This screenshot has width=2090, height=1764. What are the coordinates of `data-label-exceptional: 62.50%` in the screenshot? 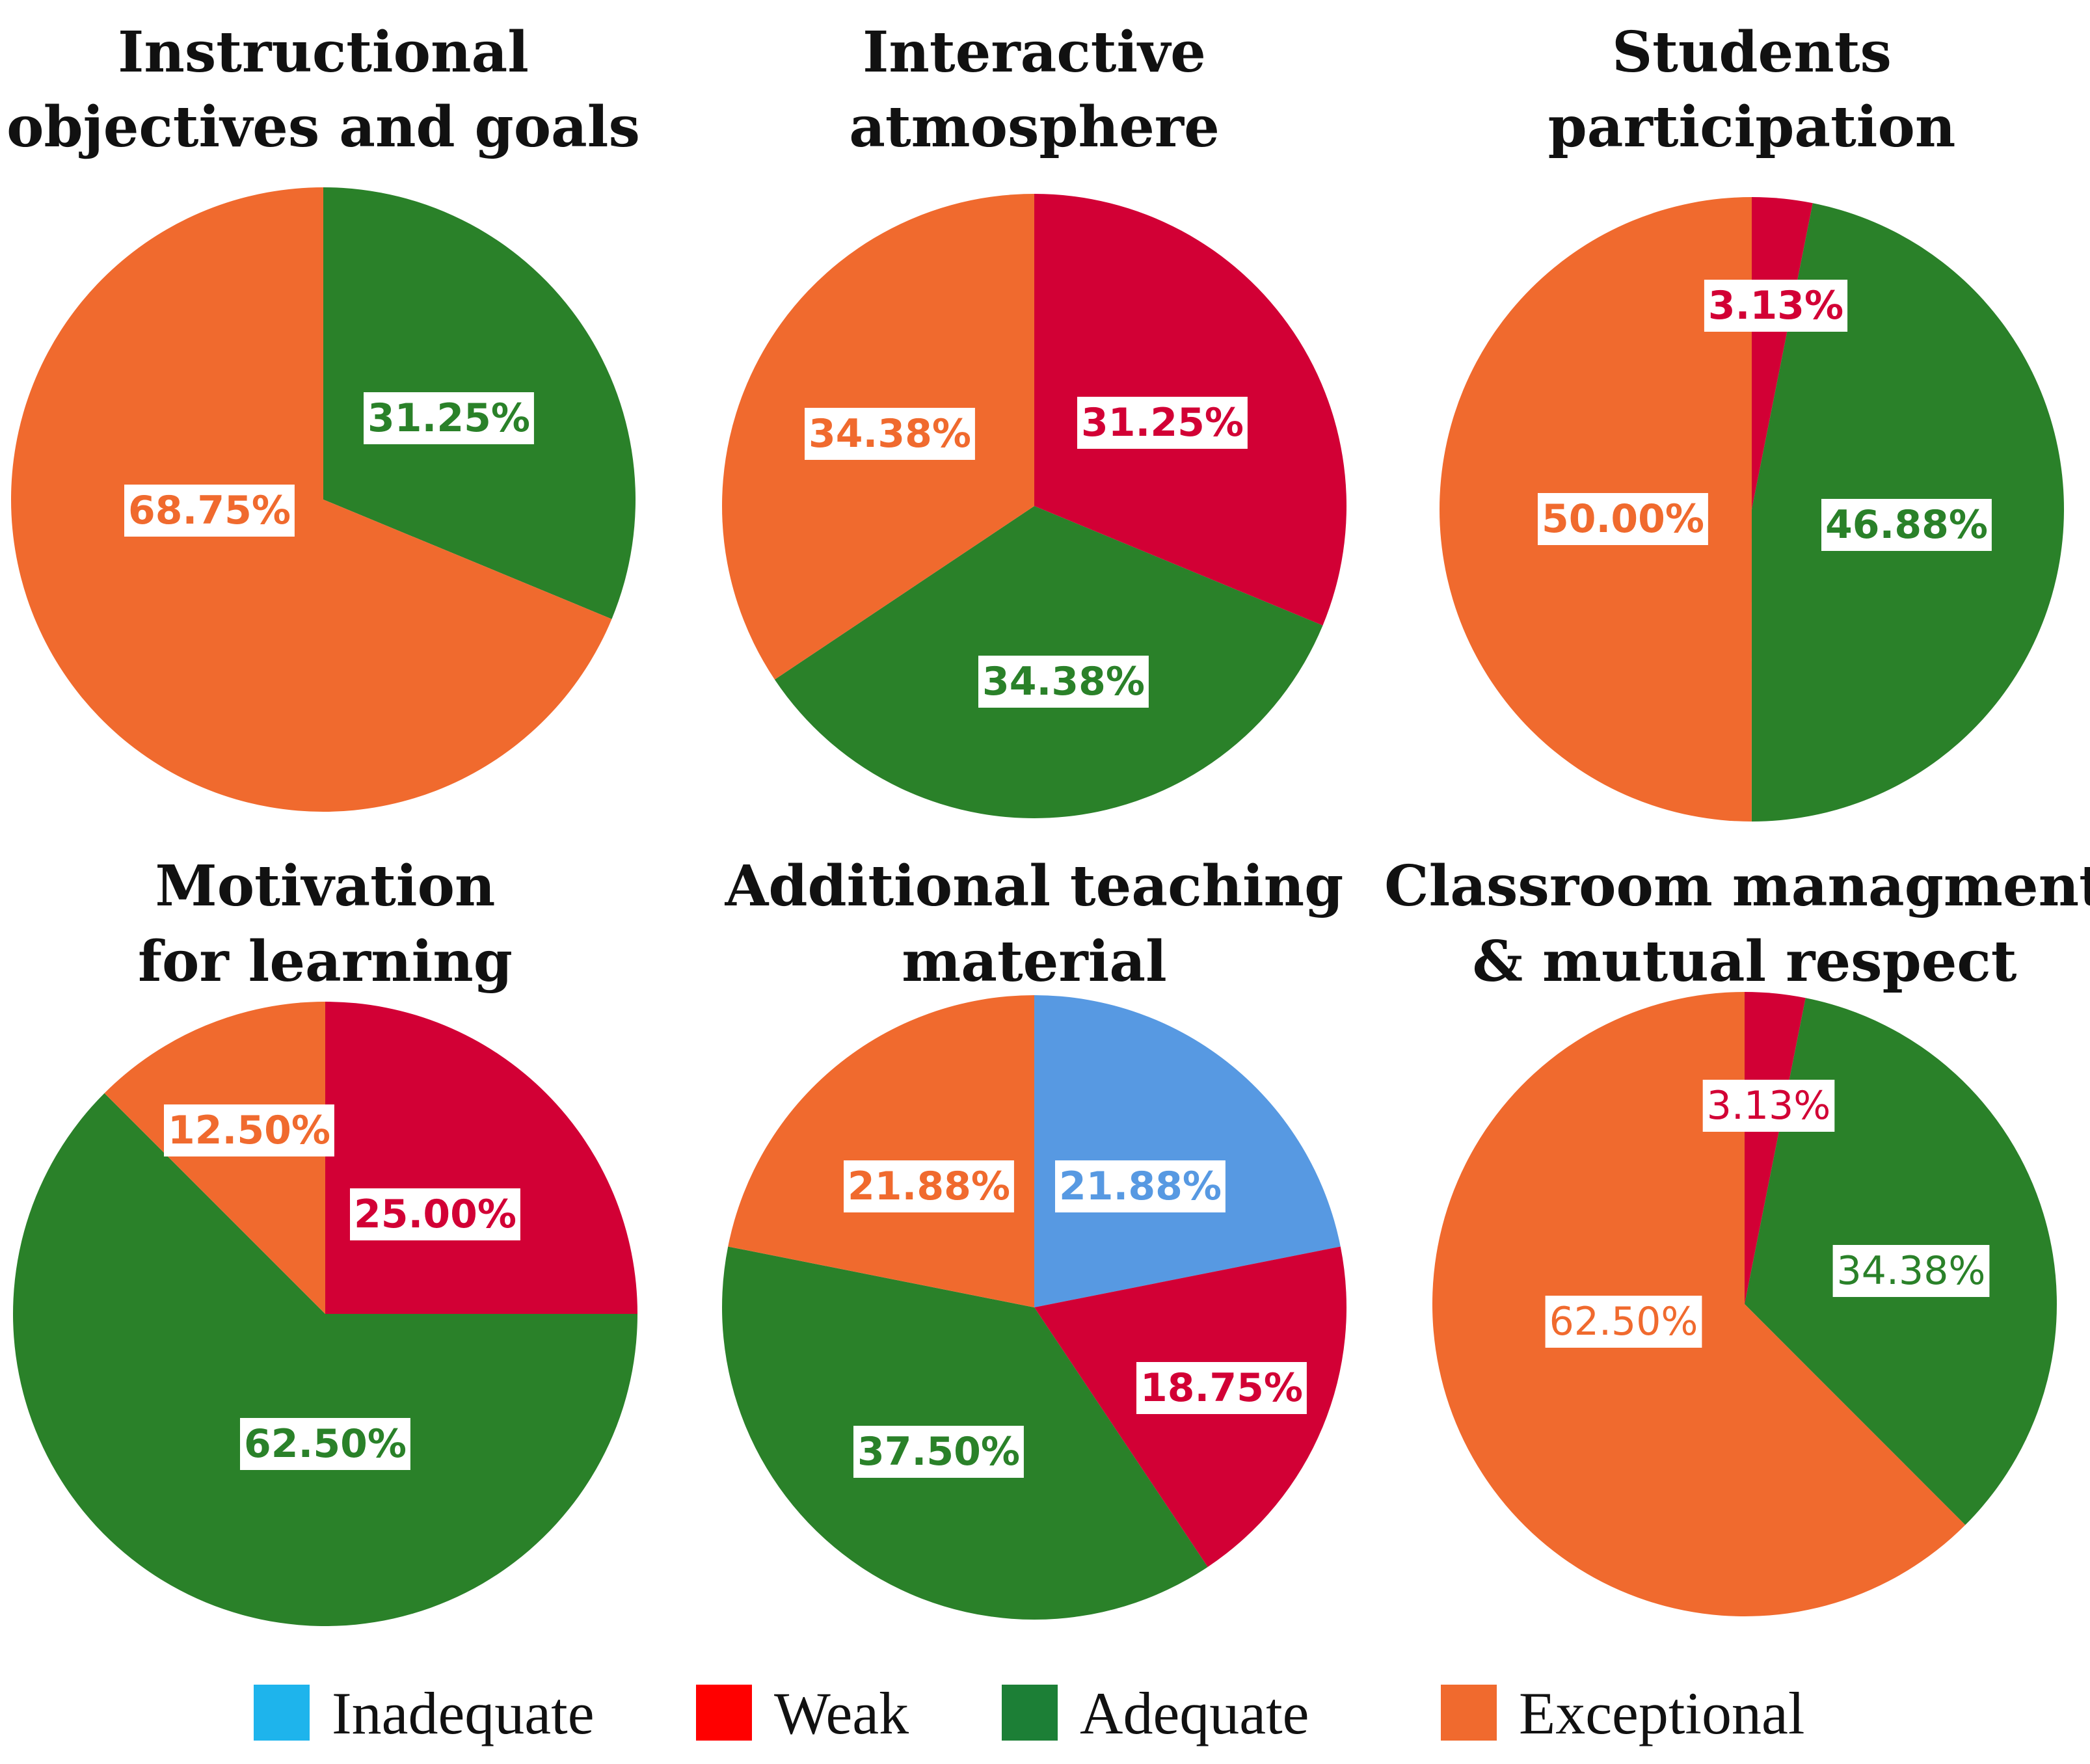 It's located at (1623, 1322).